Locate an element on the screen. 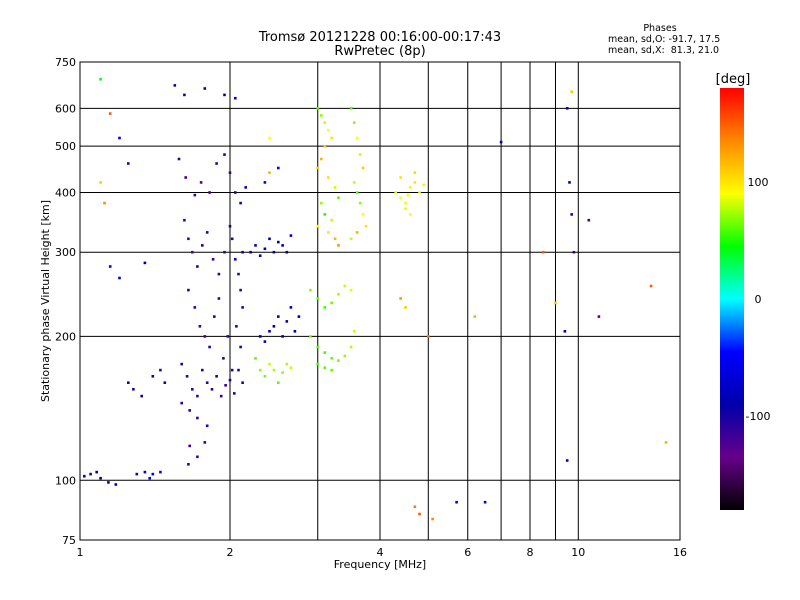 This screenshot has height=600, width=800. x-tick-label: 16 is located at coordinates (680, 552).